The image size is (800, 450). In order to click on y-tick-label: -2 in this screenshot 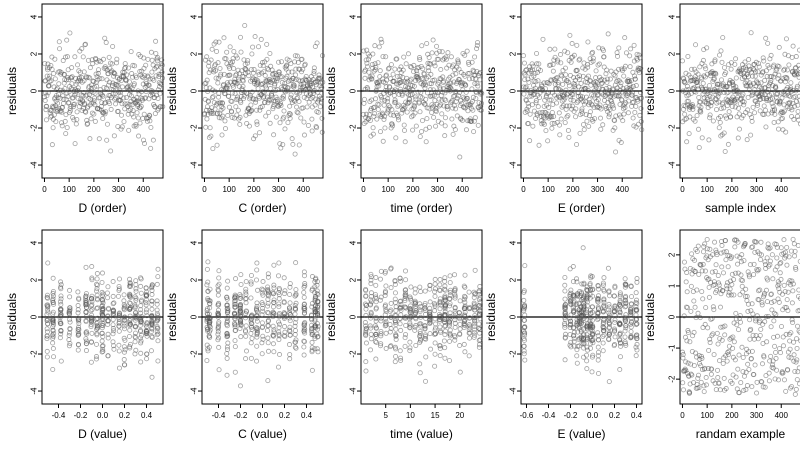, I will do `click(513, 354)`.